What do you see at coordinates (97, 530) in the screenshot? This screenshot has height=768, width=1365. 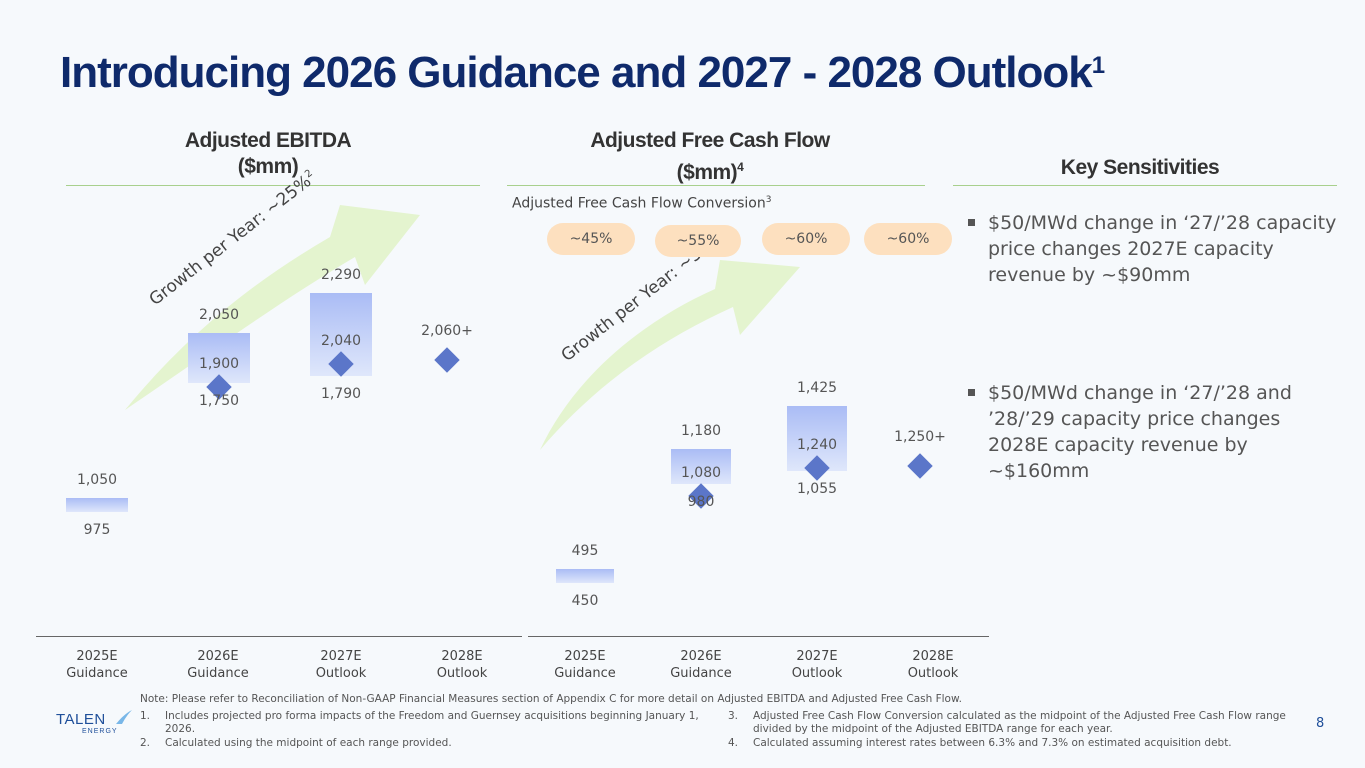 I see `ebitda-low-label-2025: 975` at bounding box center [97, 530].